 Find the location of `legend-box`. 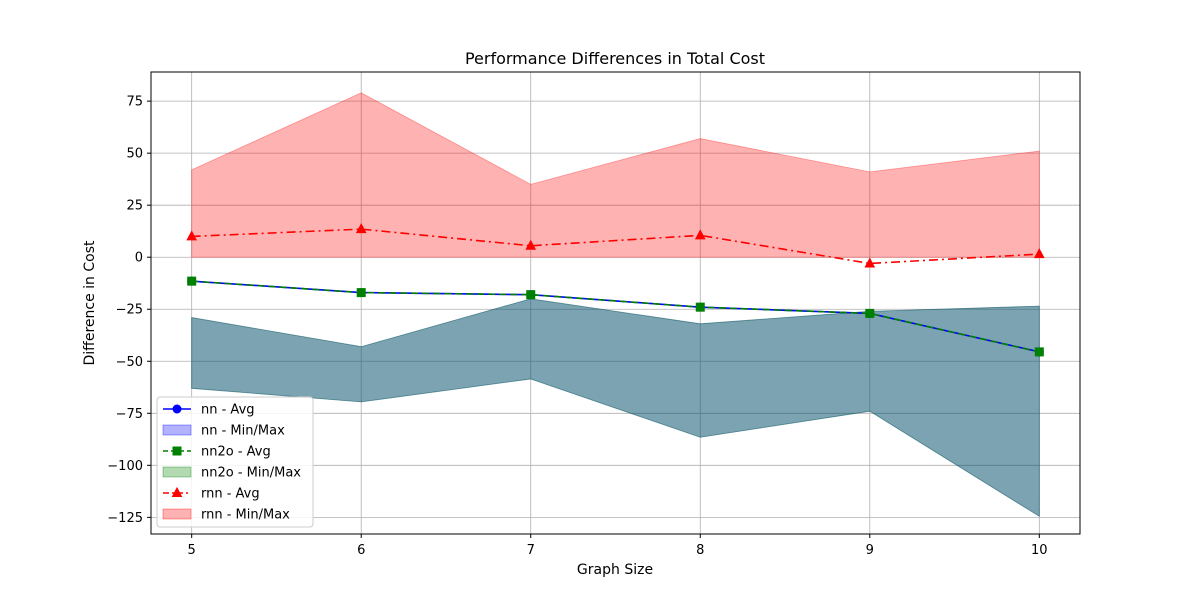

legend-box is located at coordinates (235, 462).